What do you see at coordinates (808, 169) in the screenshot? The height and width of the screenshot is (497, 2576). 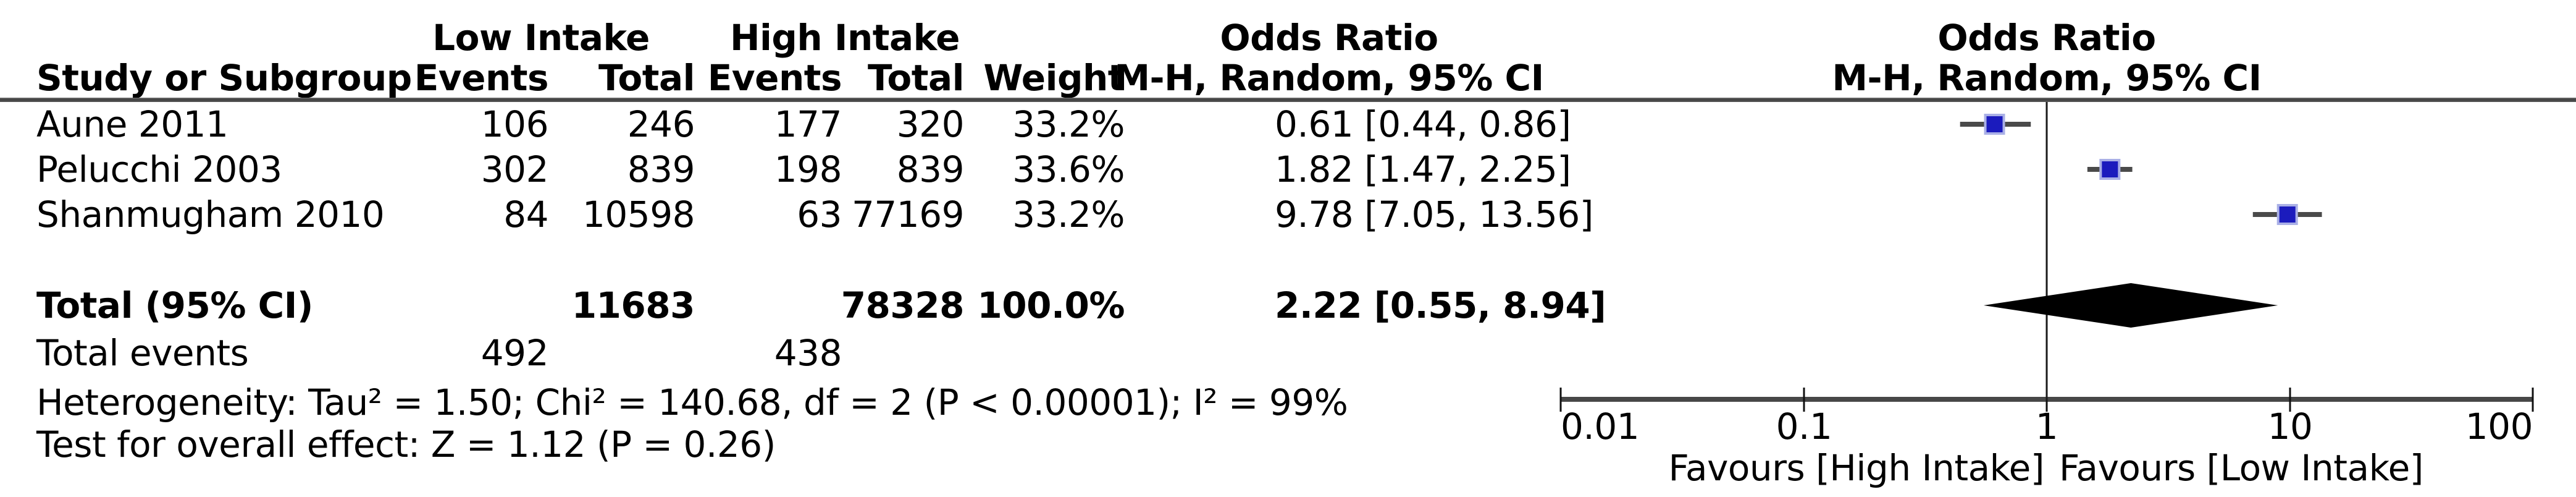 I see `events-high: 198` at bounding box center [808, 169].